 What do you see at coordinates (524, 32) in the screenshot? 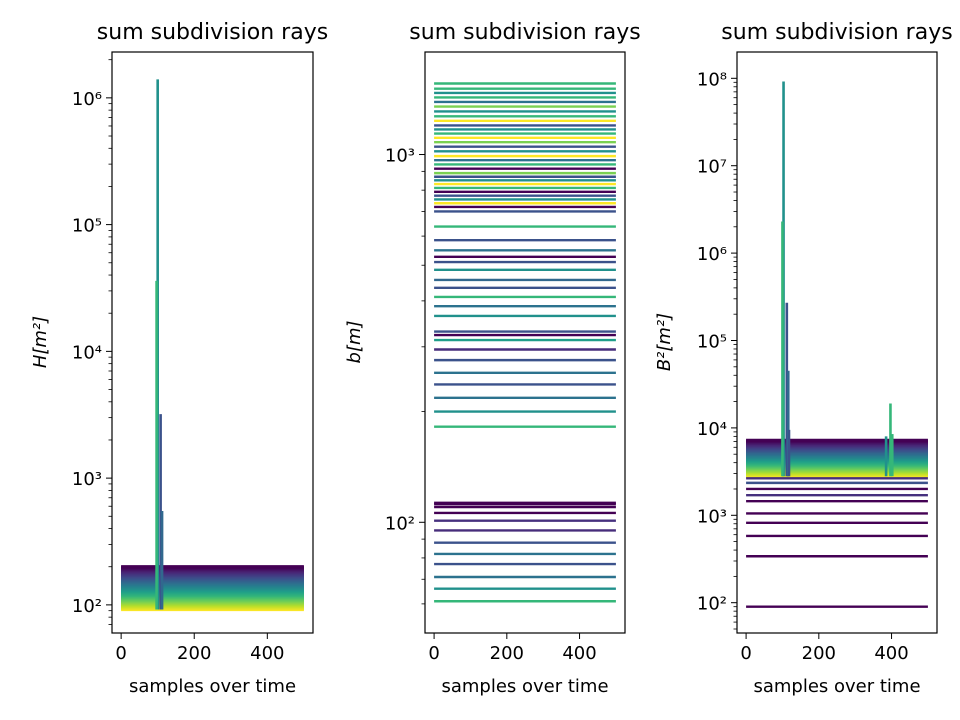
I see `panel-2-title: sum subdivision rays` at bounding box center [524, 32].